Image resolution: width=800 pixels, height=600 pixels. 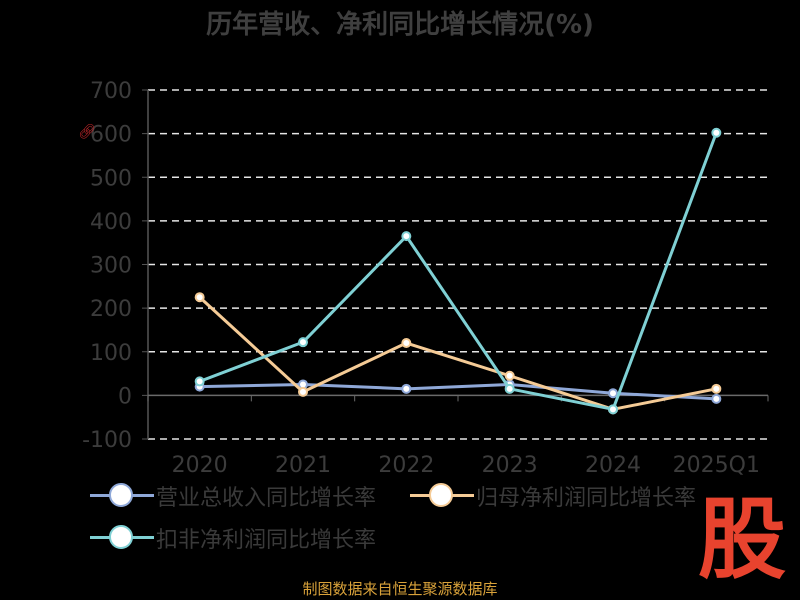 What do you see at coordinates (586, 498) in the screenshot?
I see `legend-label: 归母净利润同比增长率` at bounding box center [586, 498].